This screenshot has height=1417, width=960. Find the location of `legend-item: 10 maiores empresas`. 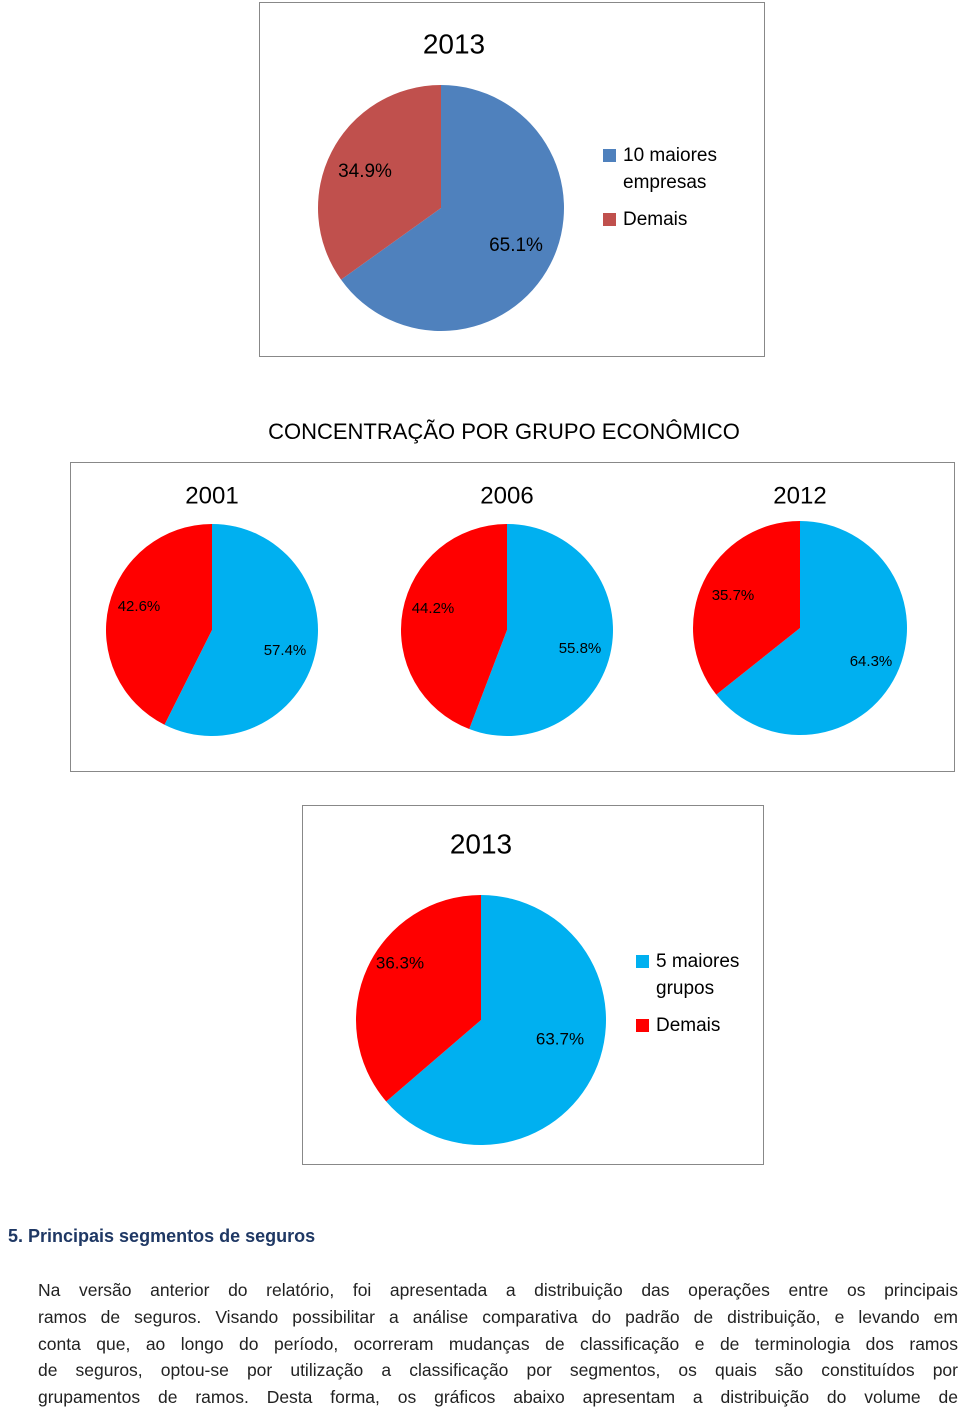

legend-item: 10 maiores empresas is located at coordinates (668, 169).